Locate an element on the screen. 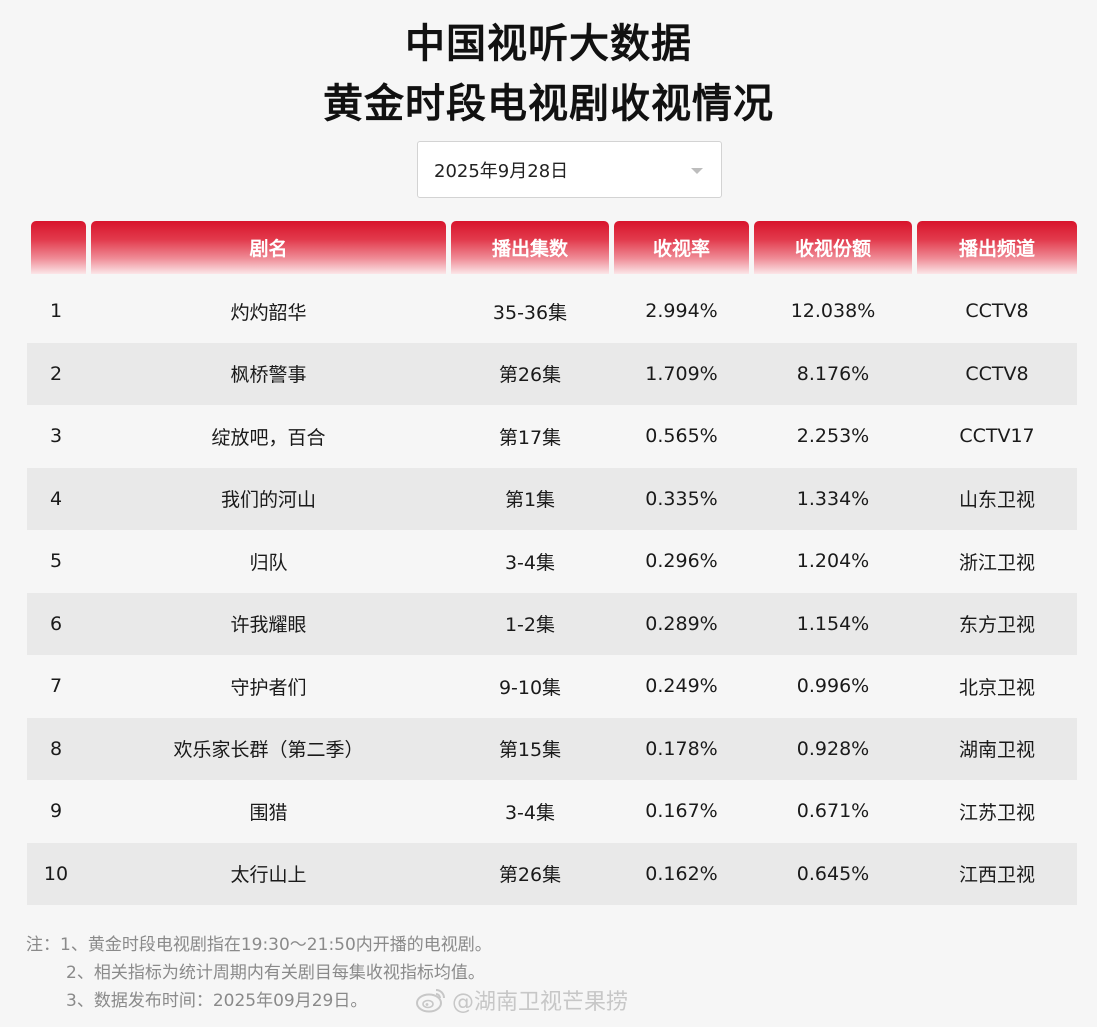 The height and width of the screenshot is (1027, 1097). cell-share: 8.176% is located at coordinates (833, 373).